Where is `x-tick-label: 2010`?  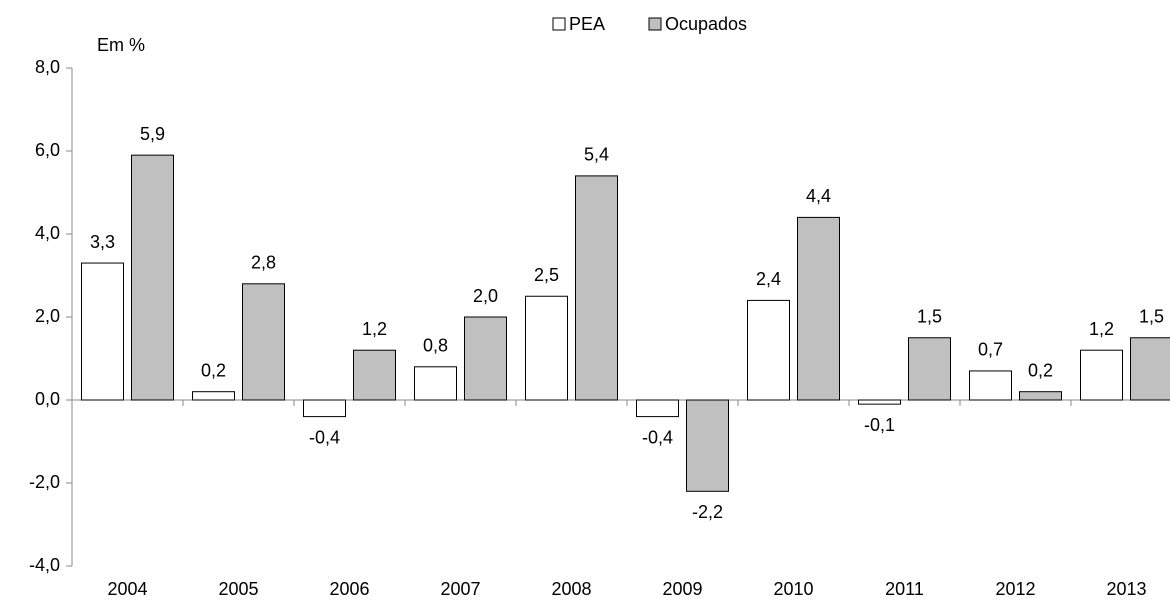 x-tick-label: 2010 is located at coordinates (793, 589).